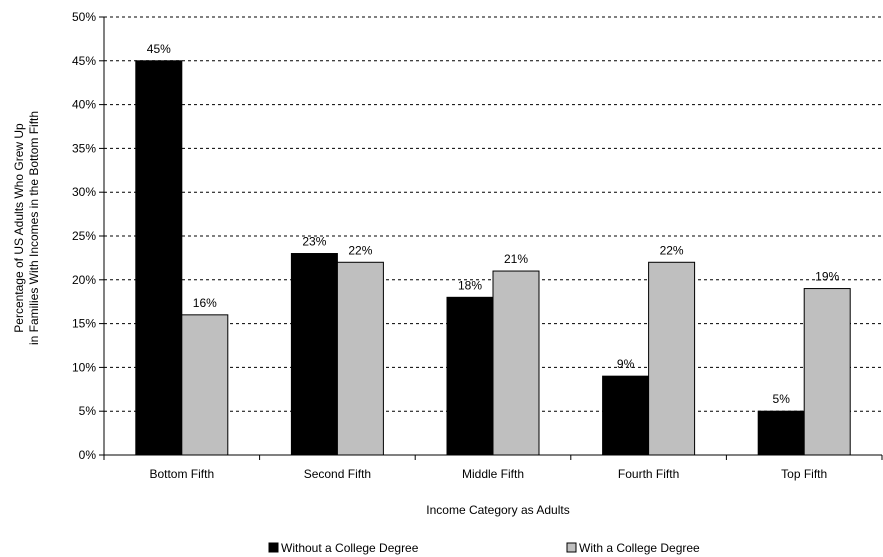 This screenshot has width=883, height=557. Describe the element at coordinates (84, 105) in the screenshot. I see `y-tick-label: 40%` at that location.